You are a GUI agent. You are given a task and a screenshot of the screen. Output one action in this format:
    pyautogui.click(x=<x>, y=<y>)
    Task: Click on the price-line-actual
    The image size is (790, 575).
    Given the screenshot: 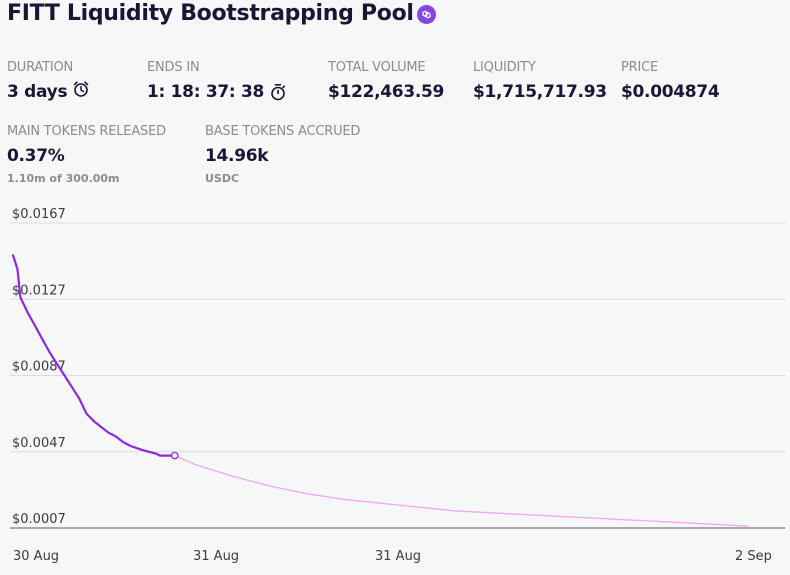 What is the action you would take?
    pyautogui.click(x=93, y=355)
    